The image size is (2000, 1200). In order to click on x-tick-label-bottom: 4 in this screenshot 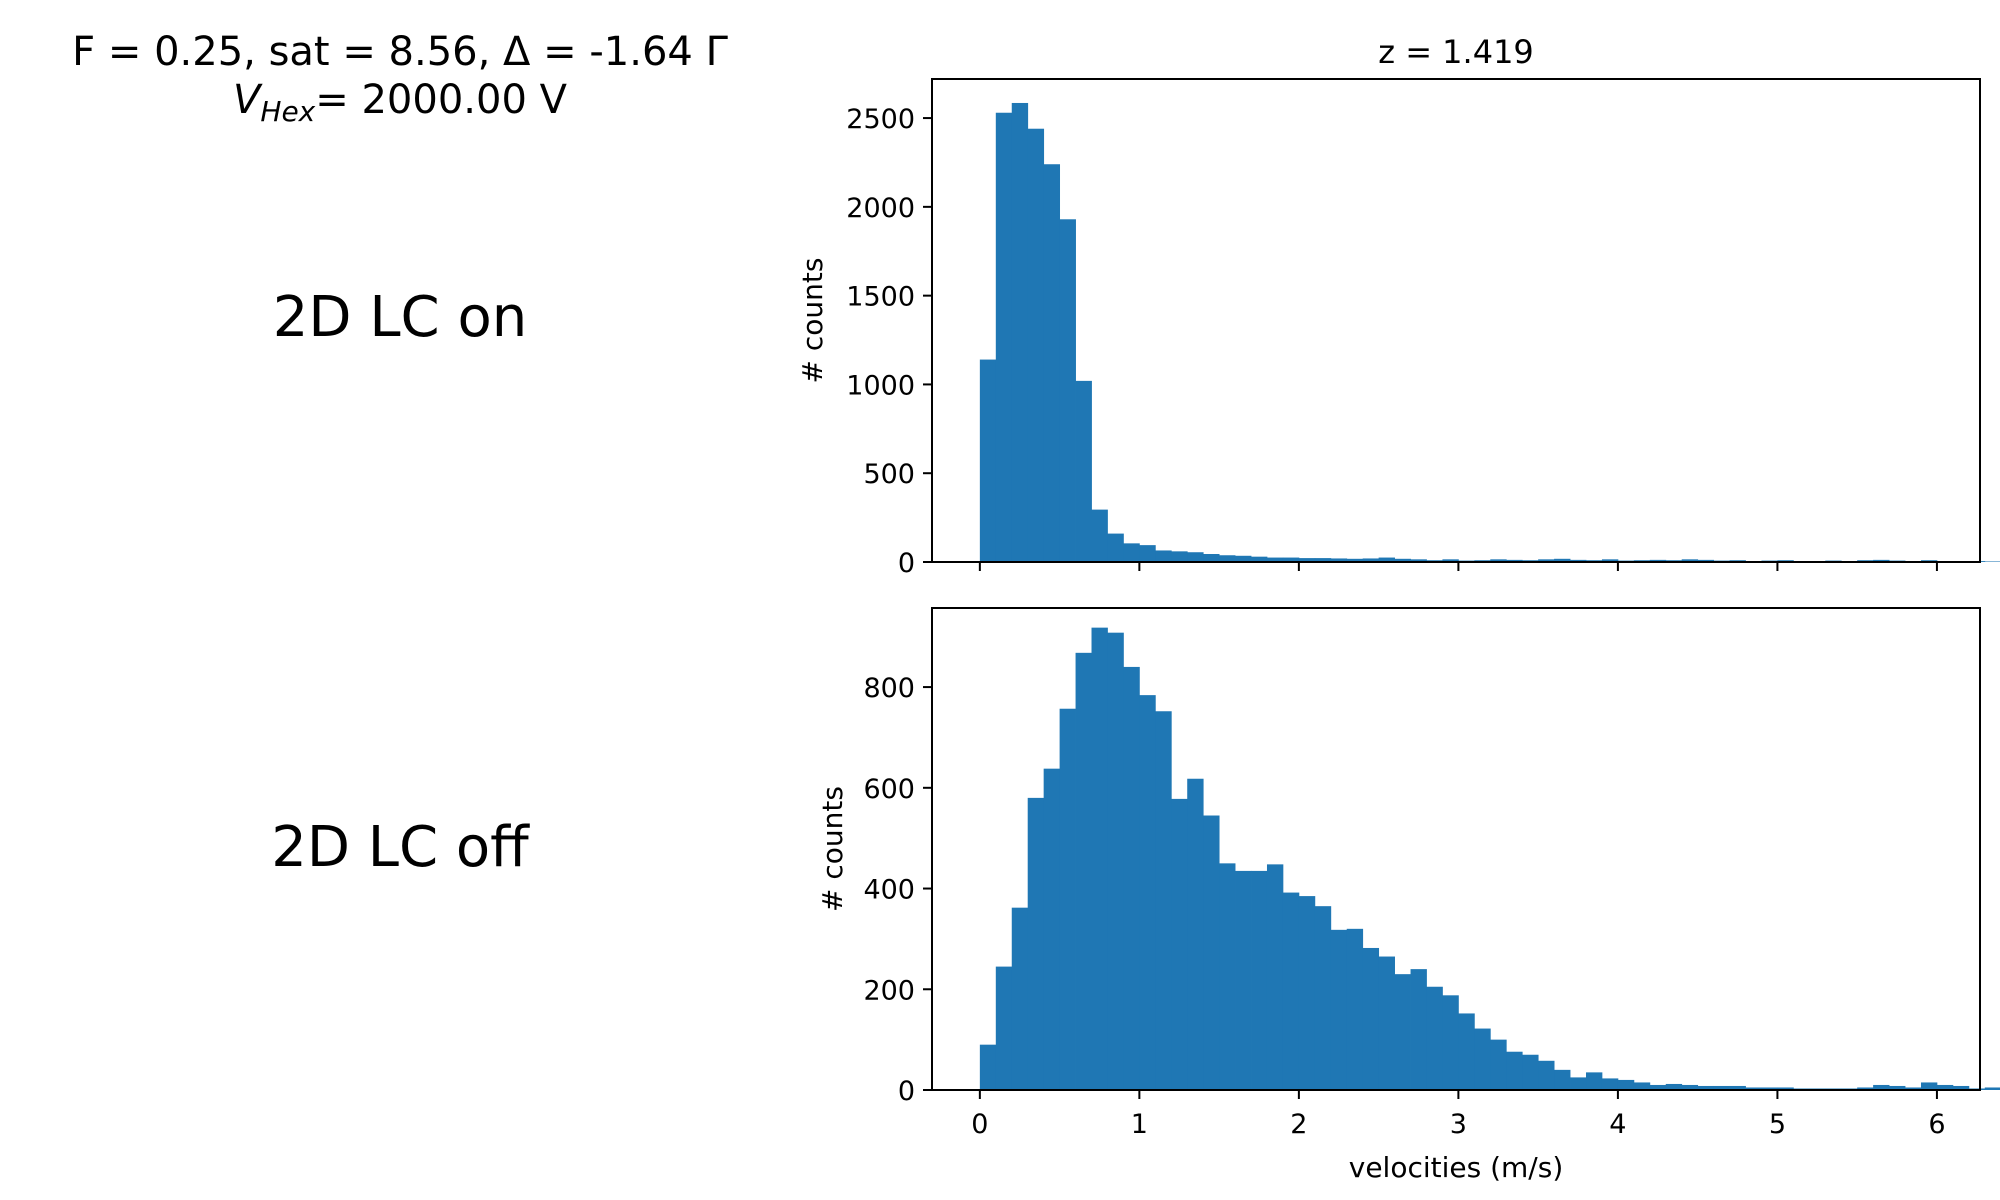, I will do `click(1617, 1124)`.